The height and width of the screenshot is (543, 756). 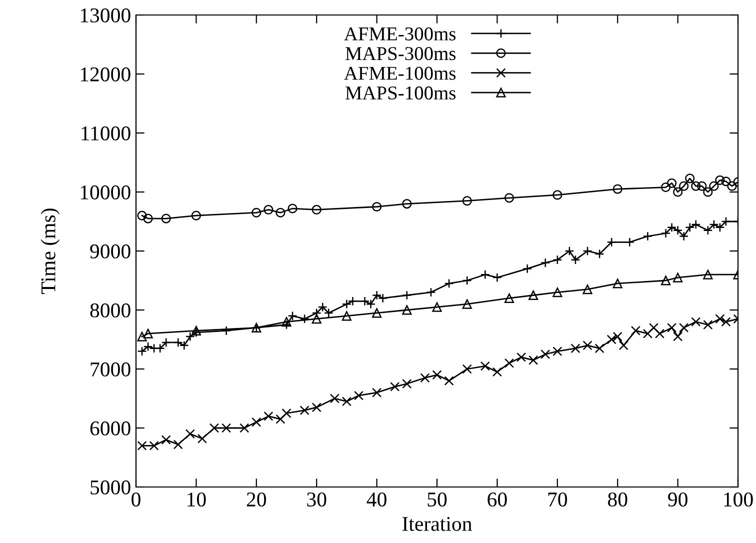 What do you see at coordinates (106, 133) in the screenshot?
I see `y-tick-label: 11000` at bounding box center [106, 133].